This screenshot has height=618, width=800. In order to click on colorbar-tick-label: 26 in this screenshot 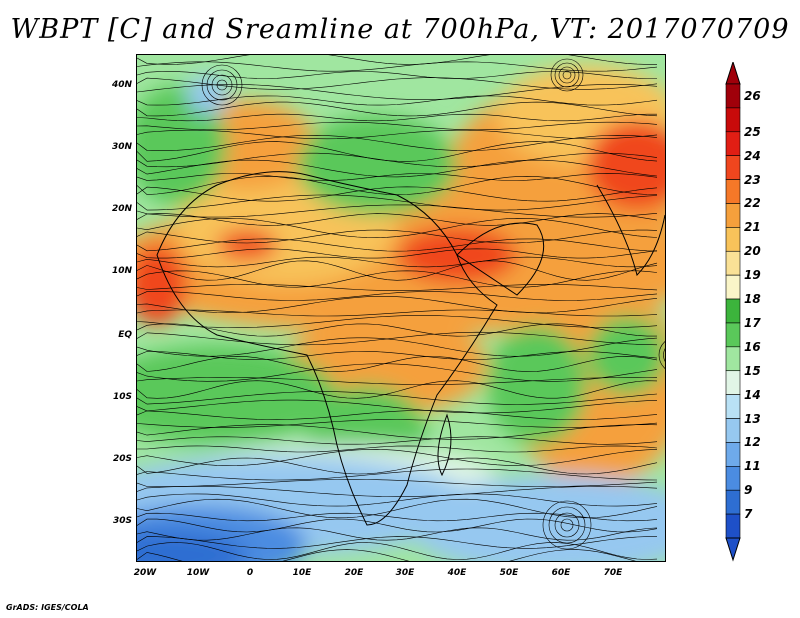, I will do `click(752, 95)`.